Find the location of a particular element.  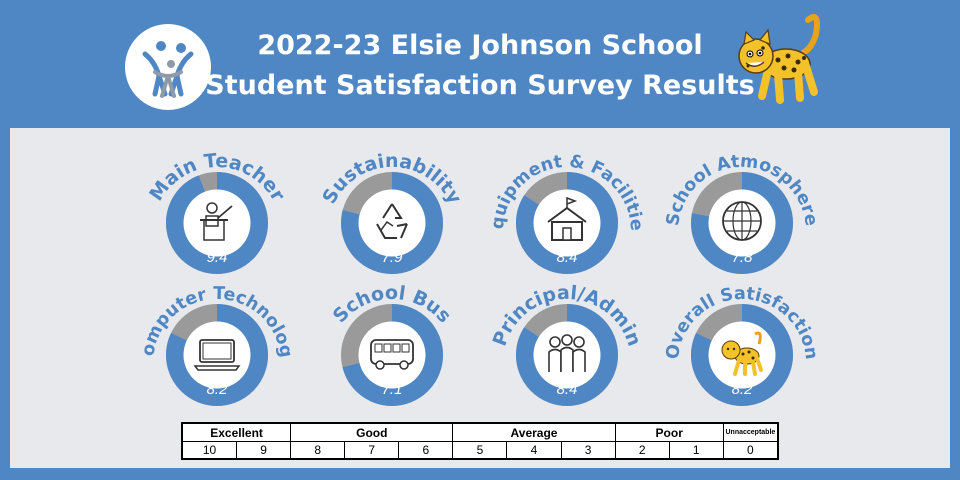

scale-value: 0 is located at coordinates (750, 450).